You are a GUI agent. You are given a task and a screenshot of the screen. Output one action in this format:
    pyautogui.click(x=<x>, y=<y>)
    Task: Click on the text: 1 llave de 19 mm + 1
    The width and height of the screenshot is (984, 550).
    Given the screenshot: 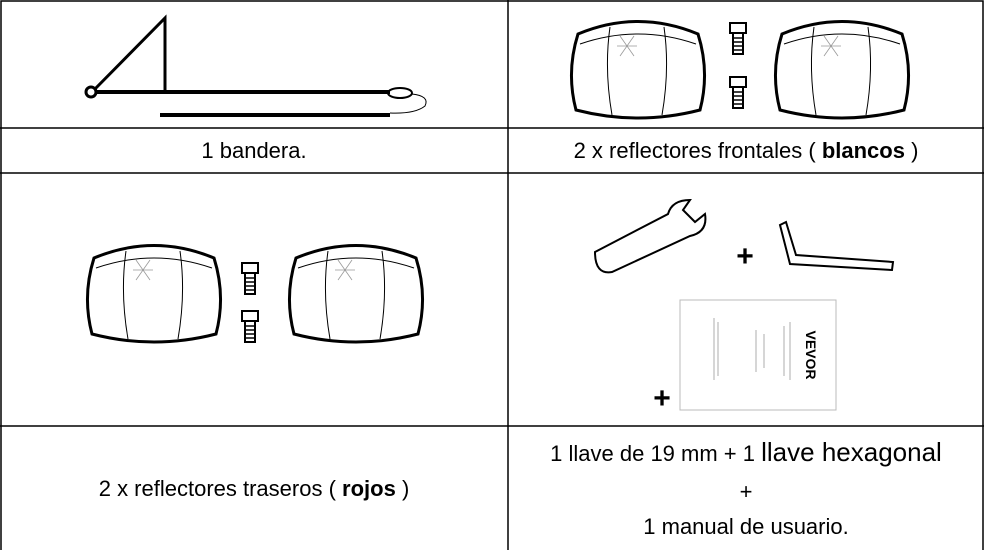 What is the action you would take?
    pyautogui.click(x=652, y=454)
    